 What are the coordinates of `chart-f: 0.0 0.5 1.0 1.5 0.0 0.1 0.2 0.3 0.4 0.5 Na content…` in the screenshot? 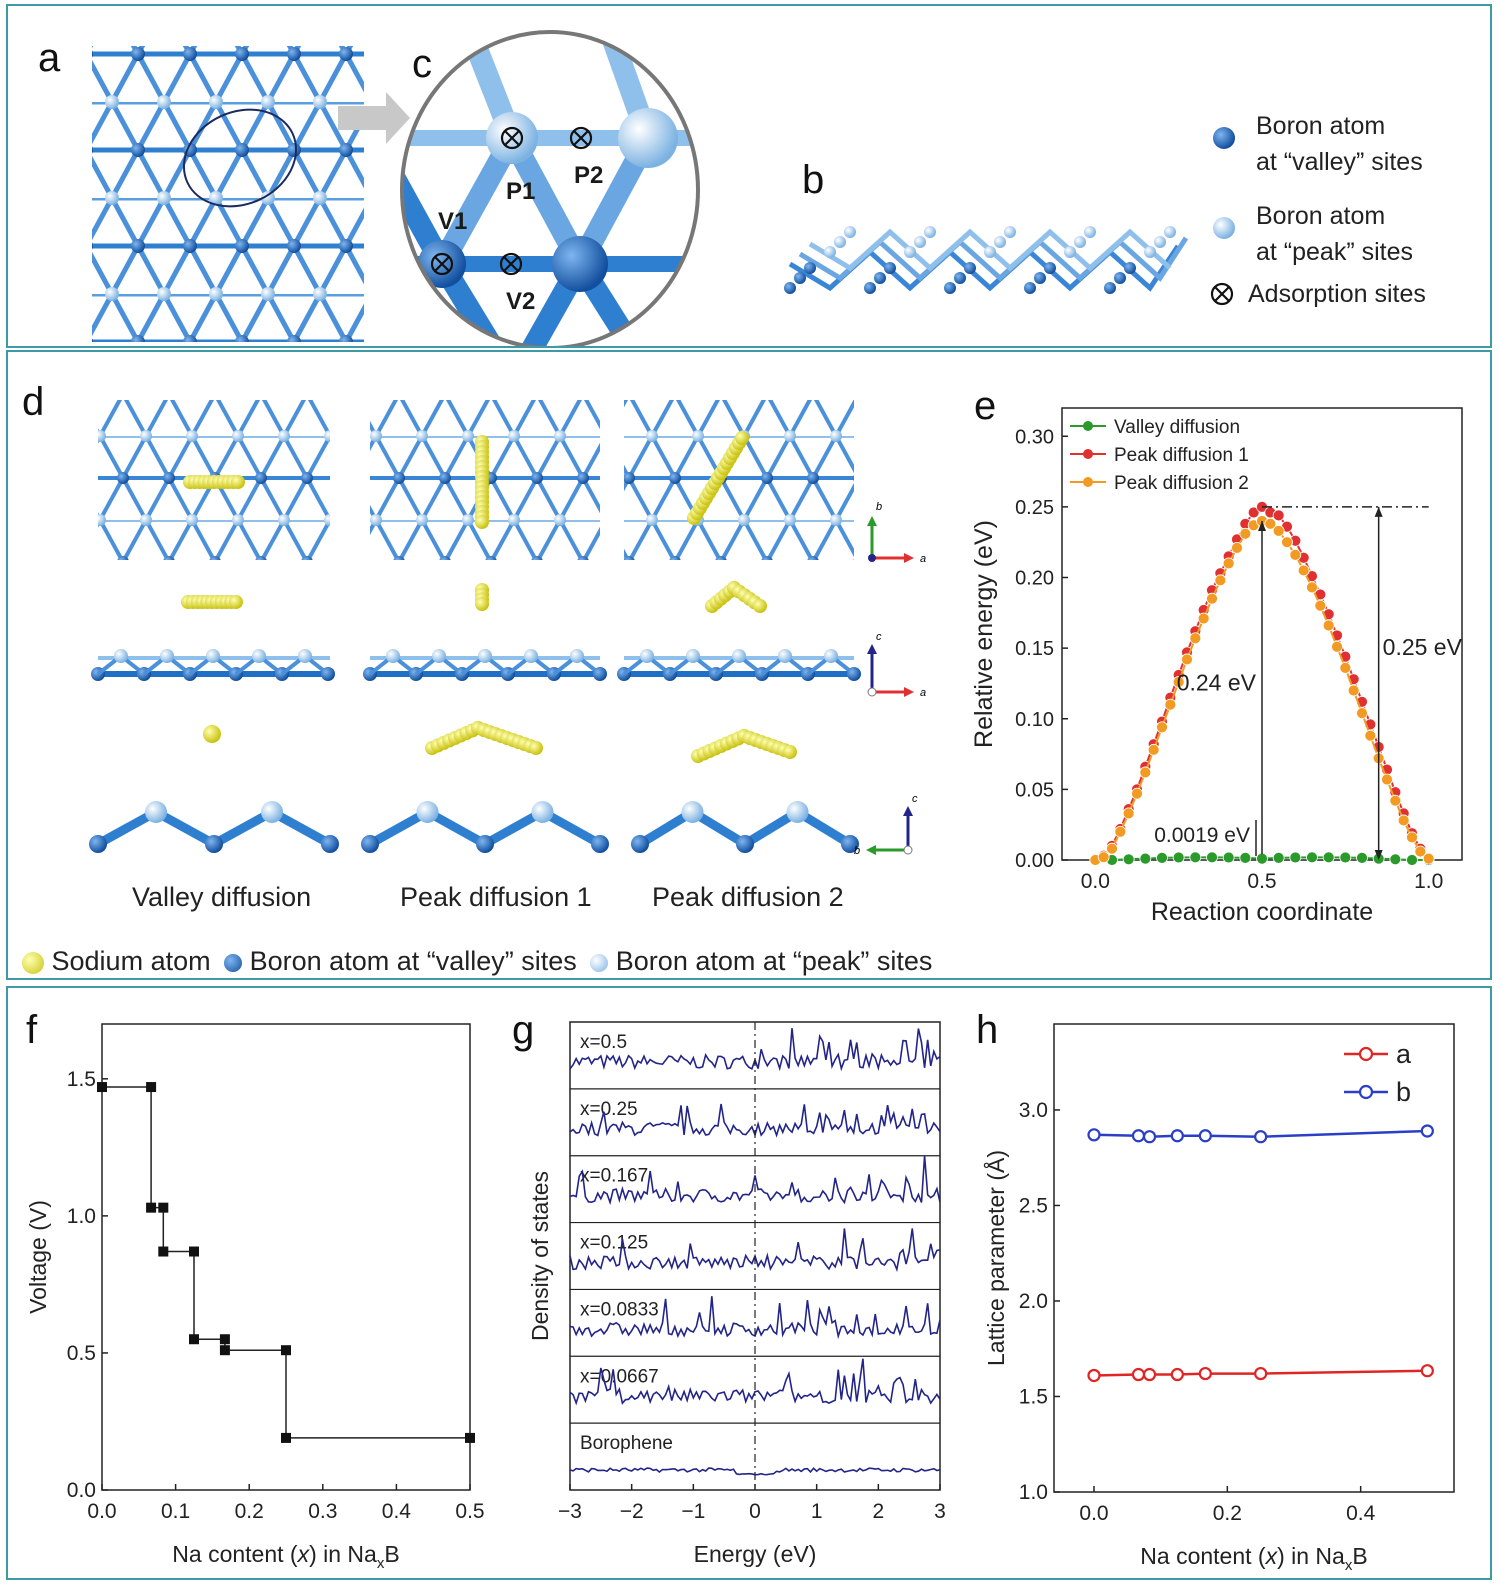 It's located at (255, 1297).